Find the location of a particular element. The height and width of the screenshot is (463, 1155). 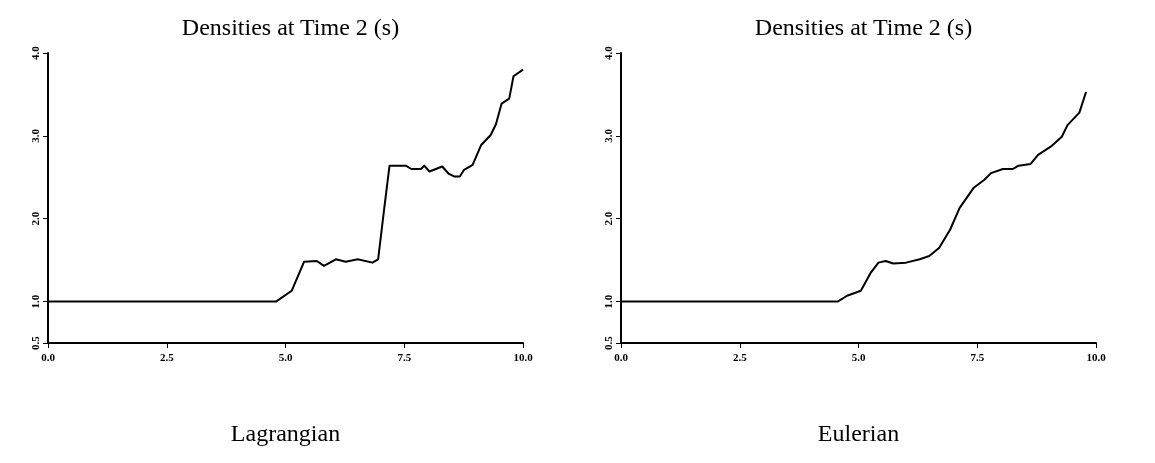

x-axis-title: Lagrangian is located at coordinates (285, 433).